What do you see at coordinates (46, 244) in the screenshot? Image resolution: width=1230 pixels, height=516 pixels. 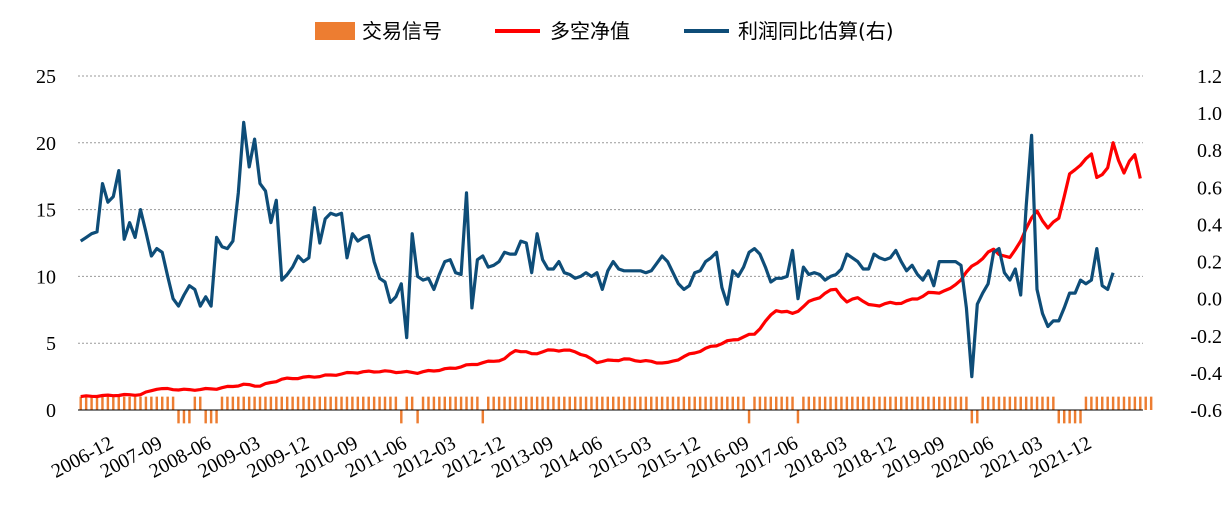 I see `left-axis-ticks: 0 5 10 15 20 25` at bounding box center [46, 244].